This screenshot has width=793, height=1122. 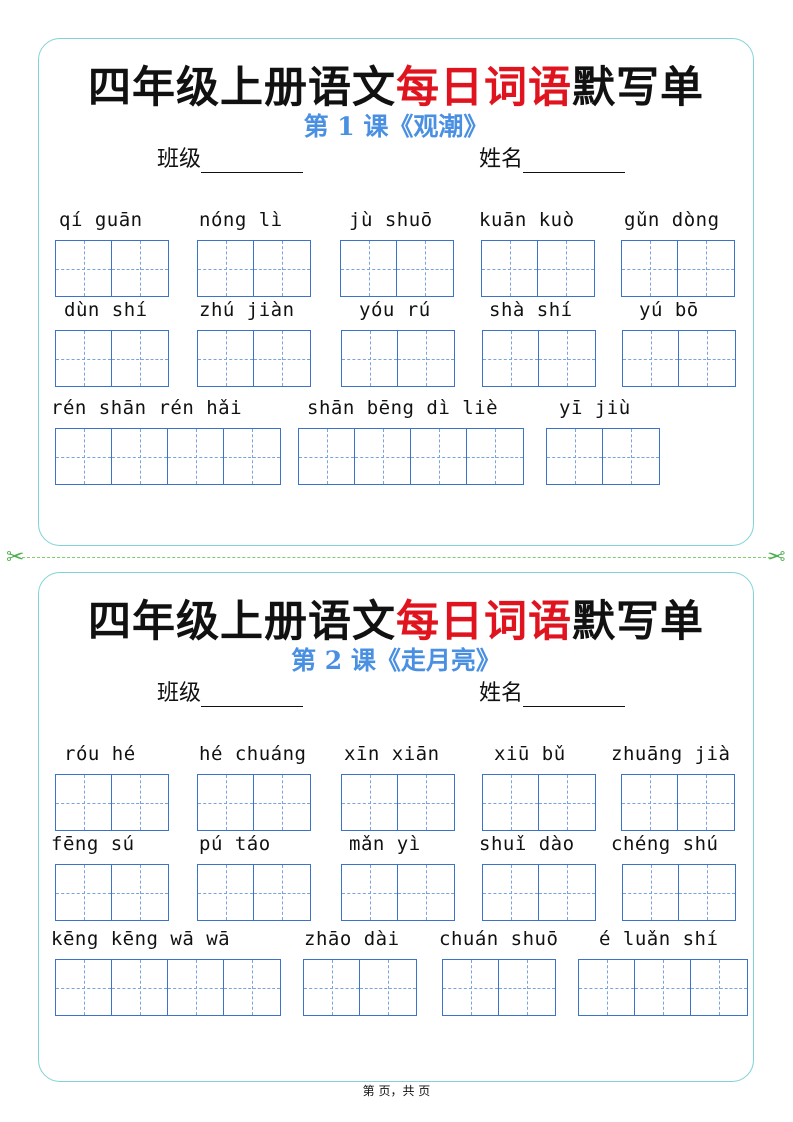 I want to click on pinyin-label: hé chuáng, so click(x=253, y=754).